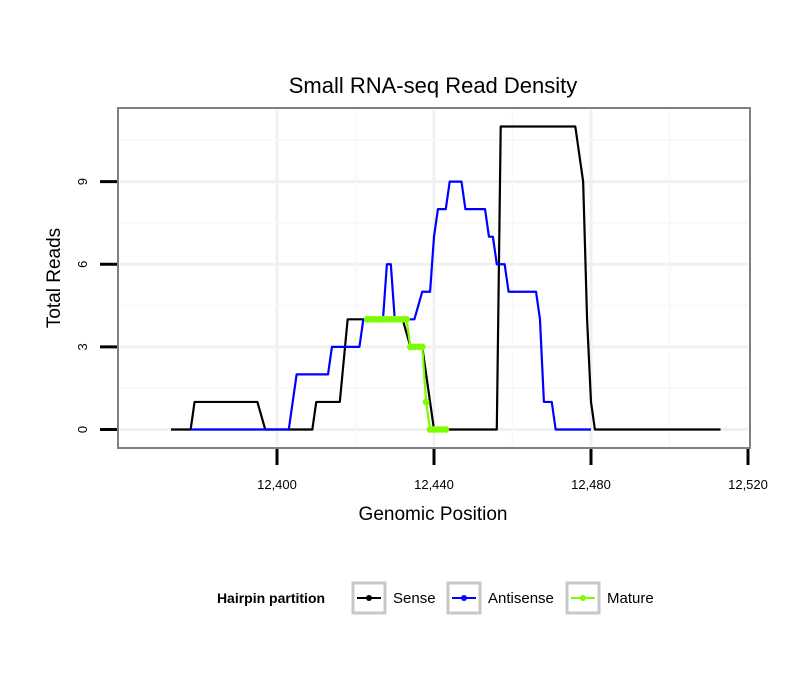 The width and height of the screenshot is (810, 690). Describe the element at coordinates (82, 181) in the screenshot. I see `y-tick-label-3: 9` at that location.